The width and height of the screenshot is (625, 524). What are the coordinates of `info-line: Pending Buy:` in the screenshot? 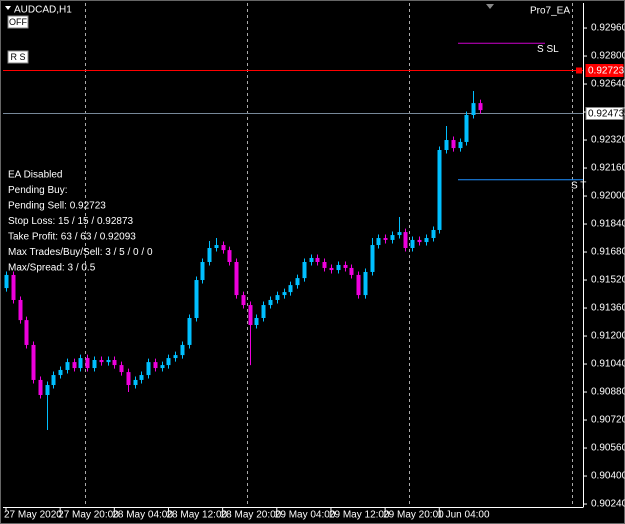 It's located at (38, 190).